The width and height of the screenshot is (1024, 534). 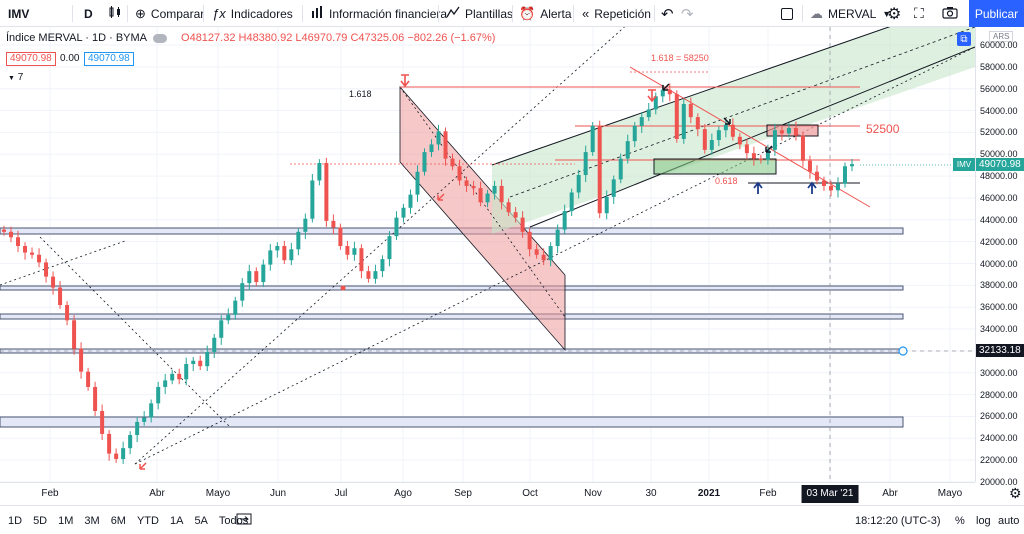 I want to click on templates-label: Plantillas, so click(x=489, y=13).